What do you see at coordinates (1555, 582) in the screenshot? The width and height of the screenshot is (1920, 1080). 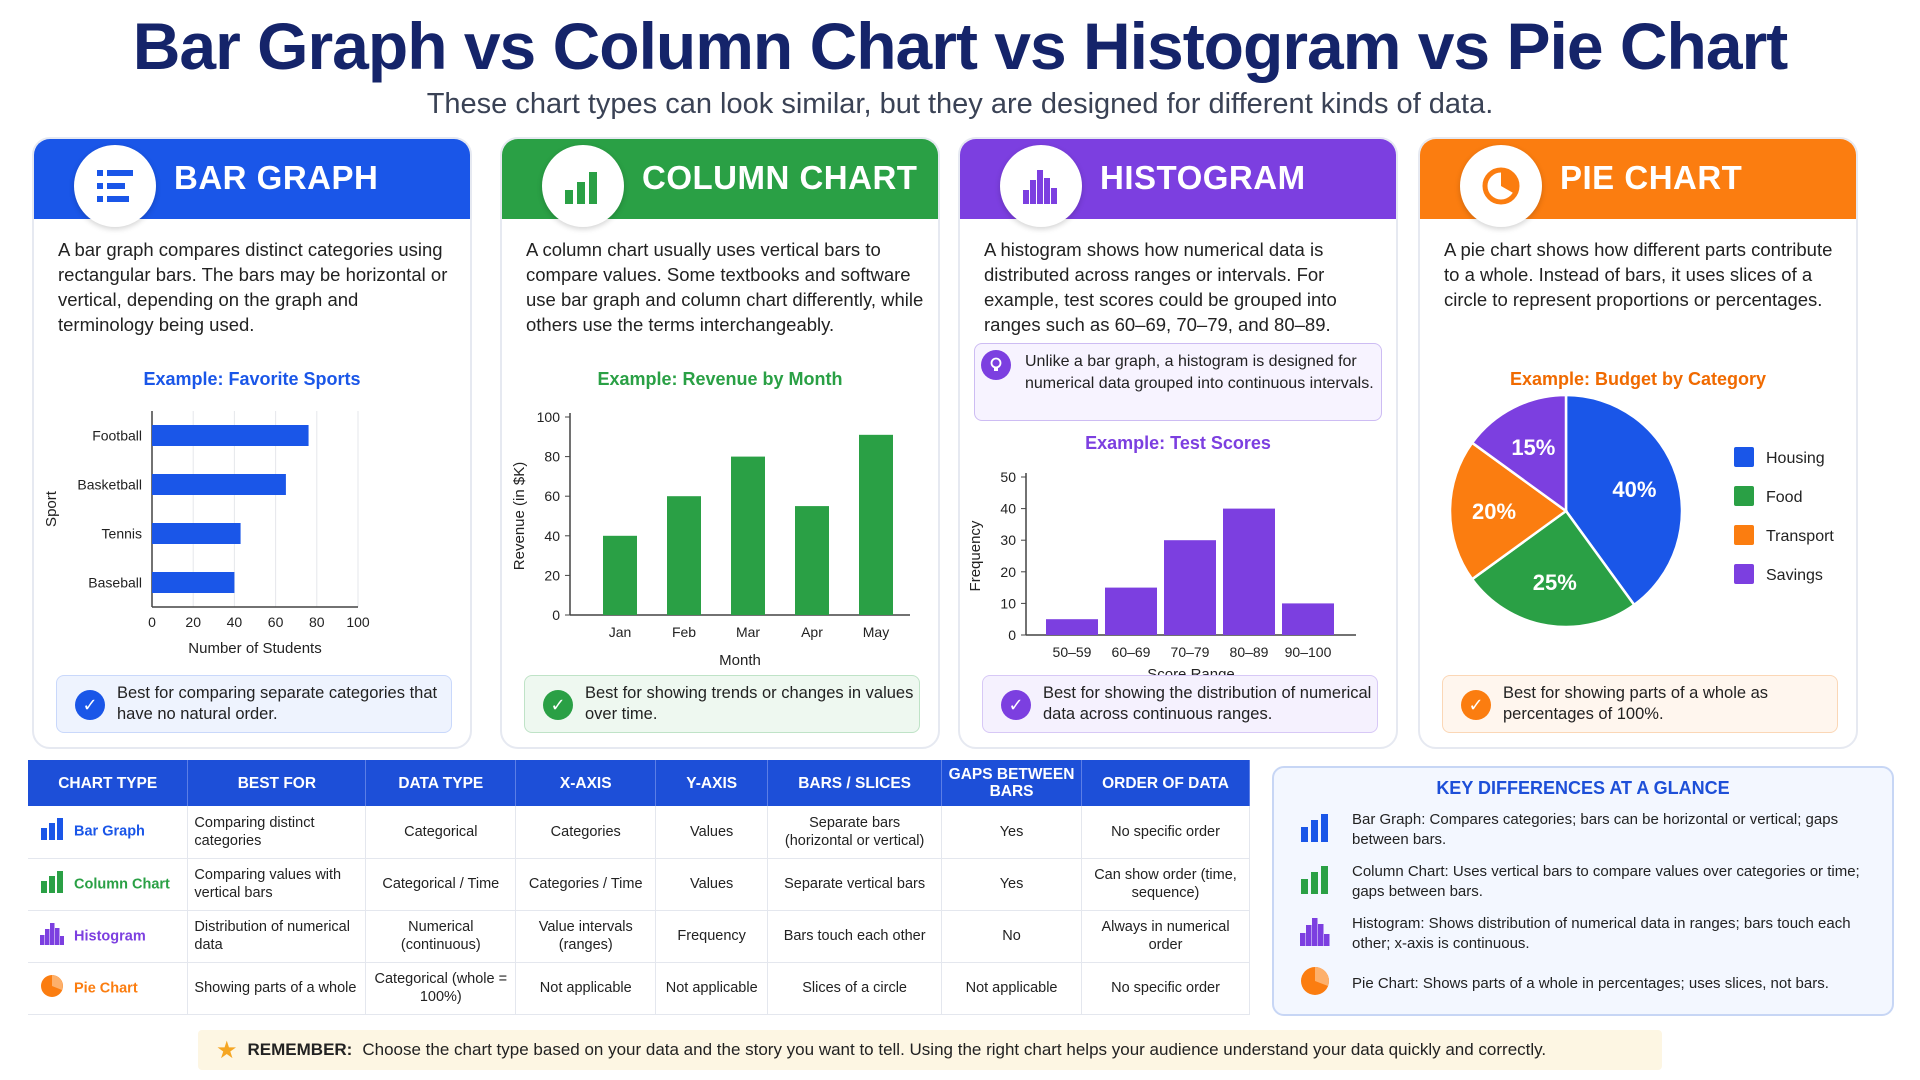 I see `slice-label: 25%` at bounding box center [1555, 582].